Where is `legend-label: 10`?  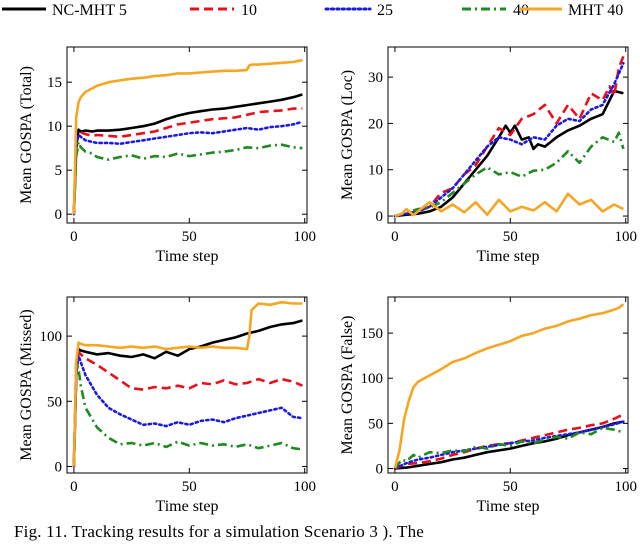
legend-label: 10 is located at coordinates (249, 10).